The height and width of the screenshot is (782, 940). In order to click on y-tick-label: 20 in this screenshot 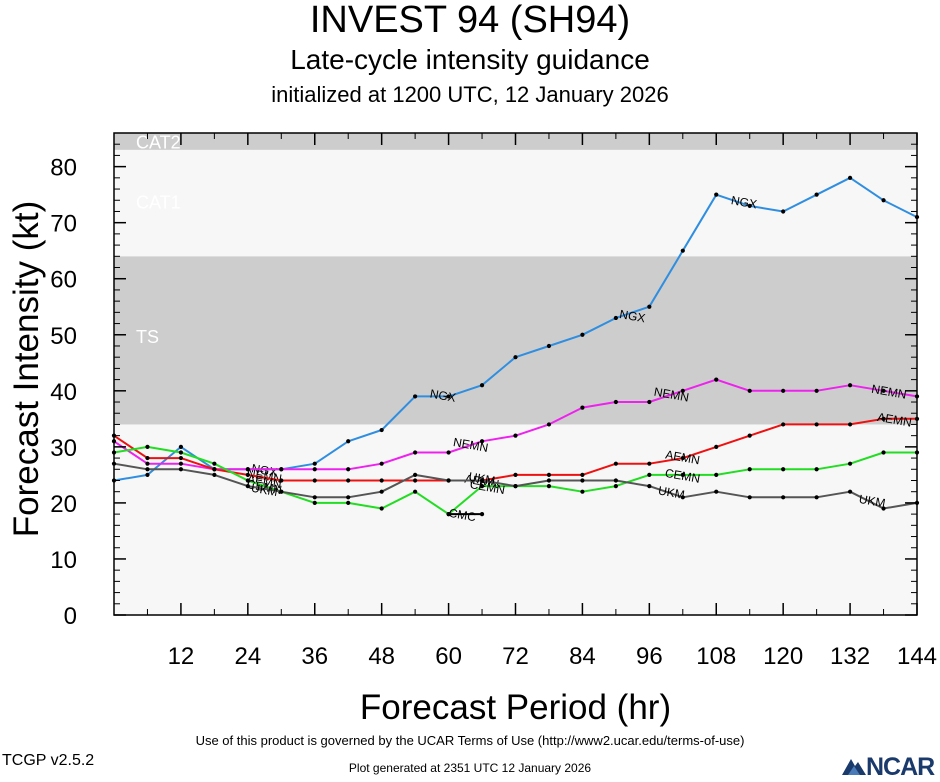, I will do `click(63, 504)`.